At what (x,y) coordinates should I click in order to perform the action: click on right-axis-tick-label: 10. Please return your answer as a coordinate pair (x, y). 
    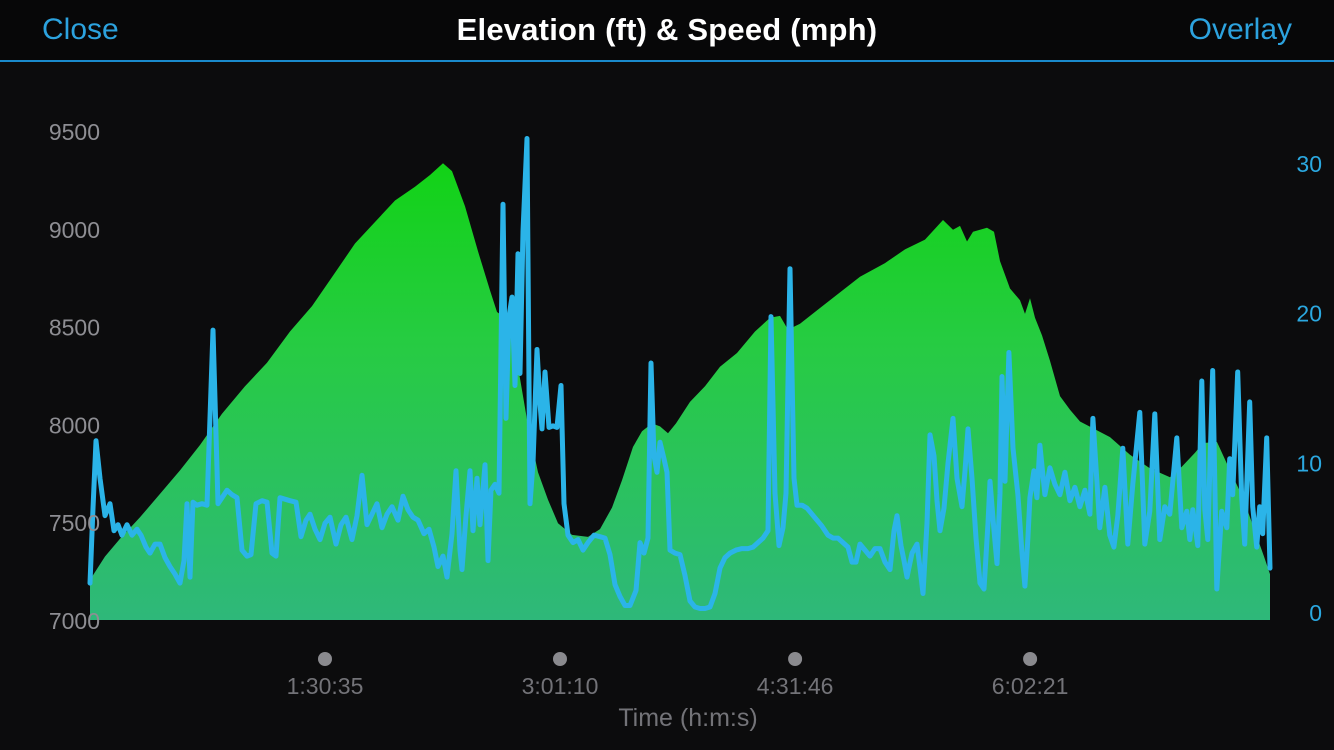
    Looking at the image, I should click on (1309, 463).